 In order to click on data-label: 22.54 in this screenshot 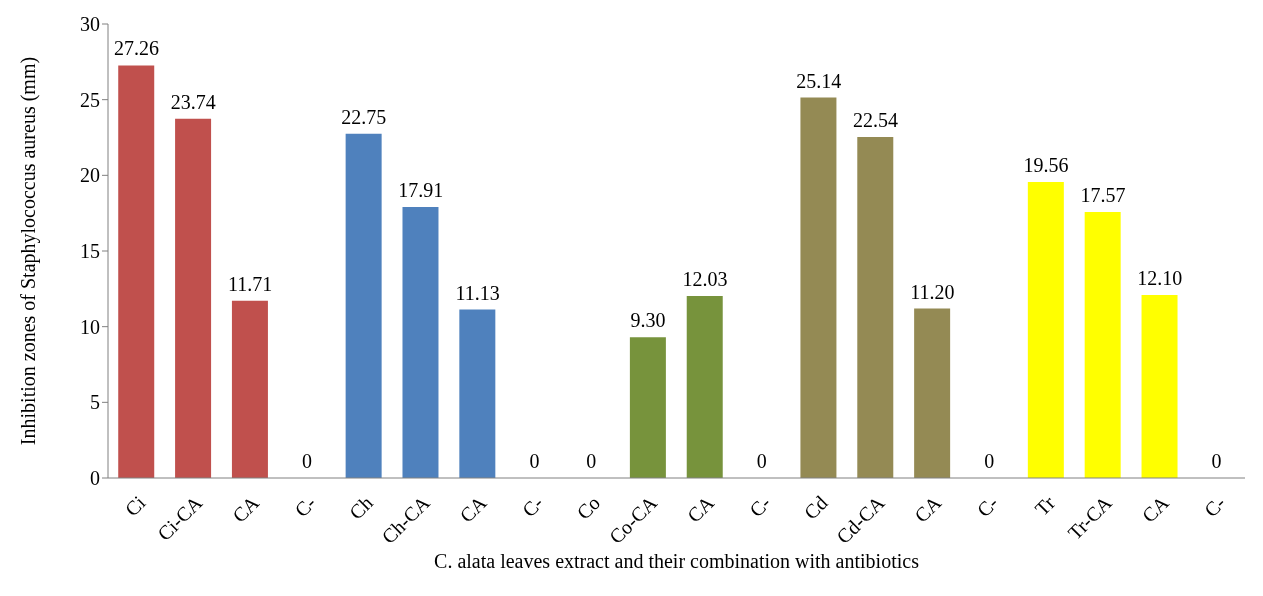, I will do `click(875, 119)`.